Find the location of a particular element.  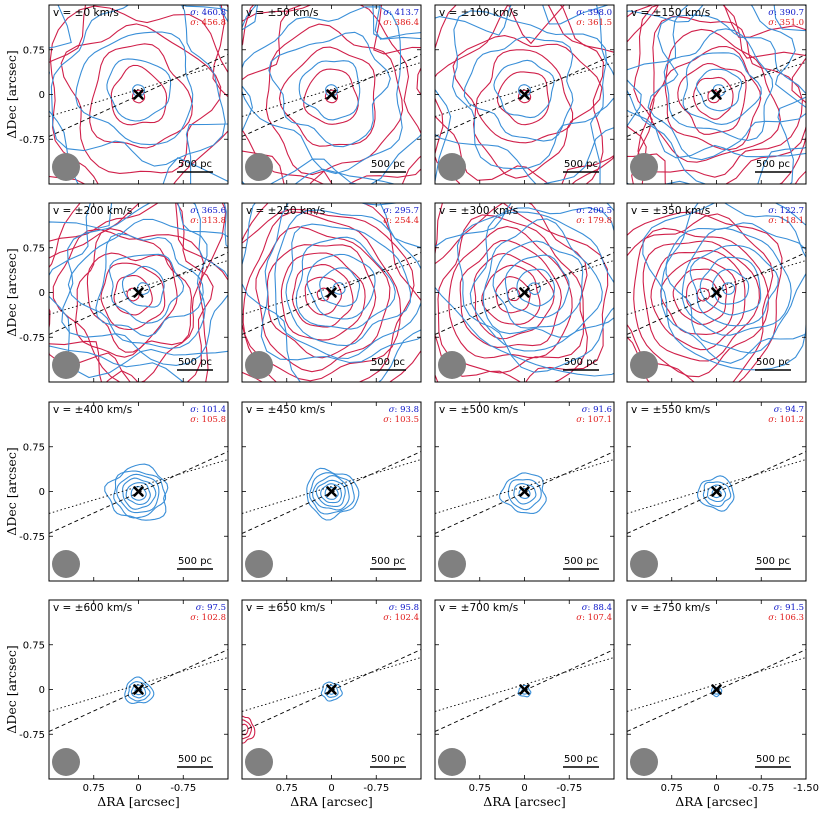

panel-300: 500 pc v = ±300 km/s σ: 200.5σ: 179.8 is located at coordinates (524, 292).